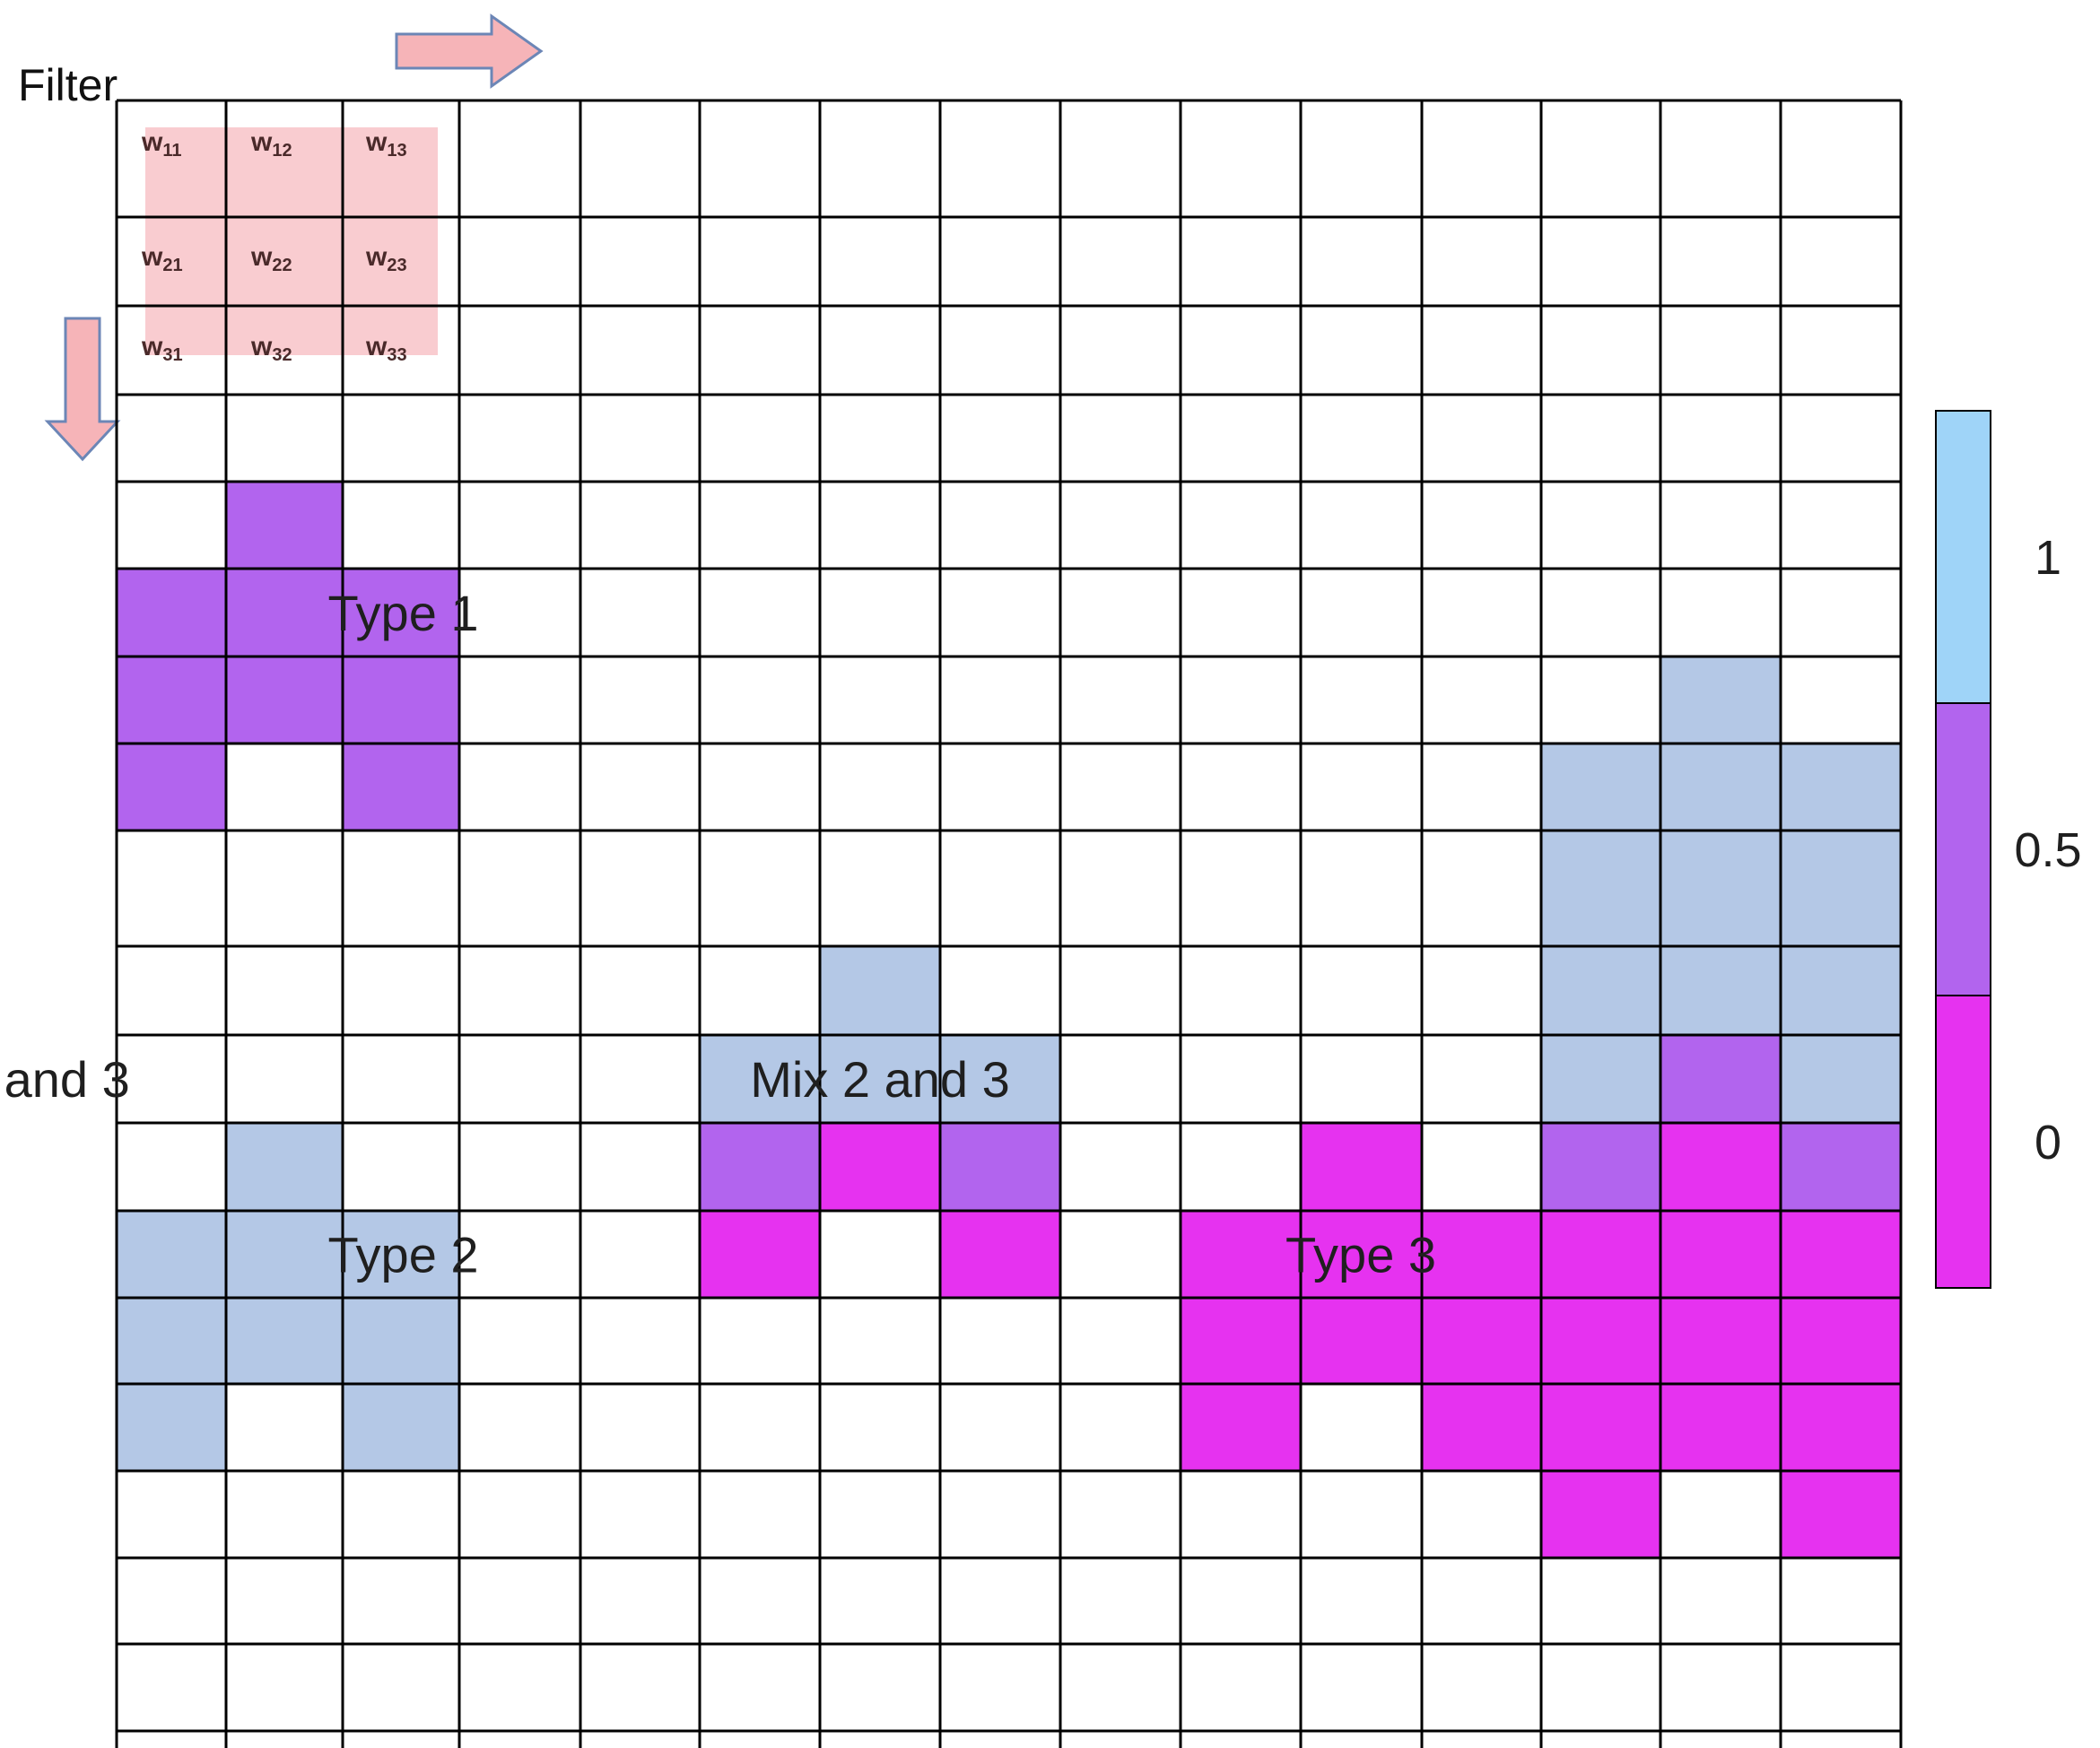 The width and height of the screenshot is (2100, 1748). Describe the element at coordinates (2048, 1143) in the screenshot. I see `colorbar-label: 0` at that location.